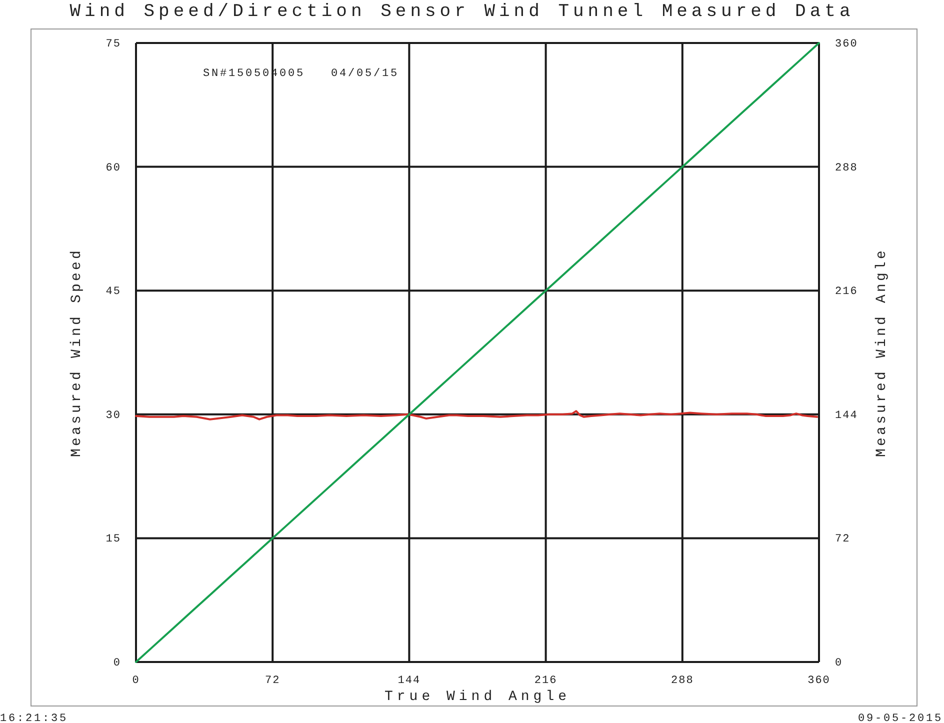  I want to click on text: 09-05-2015, so click(900, 718).